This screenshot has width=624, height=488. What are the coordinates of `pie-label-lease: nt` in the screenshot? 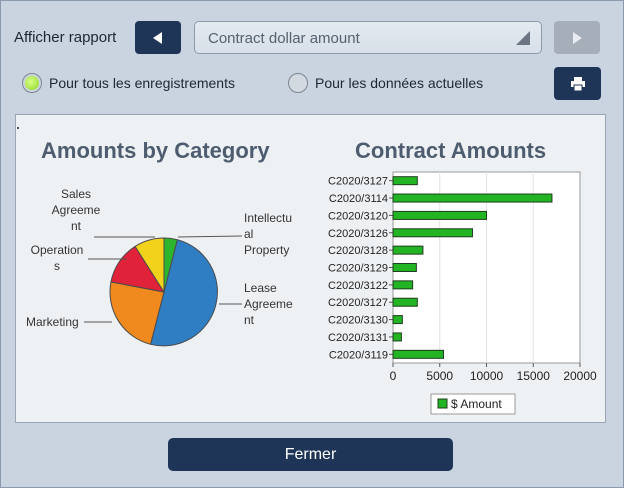 It's located at (249, 320).